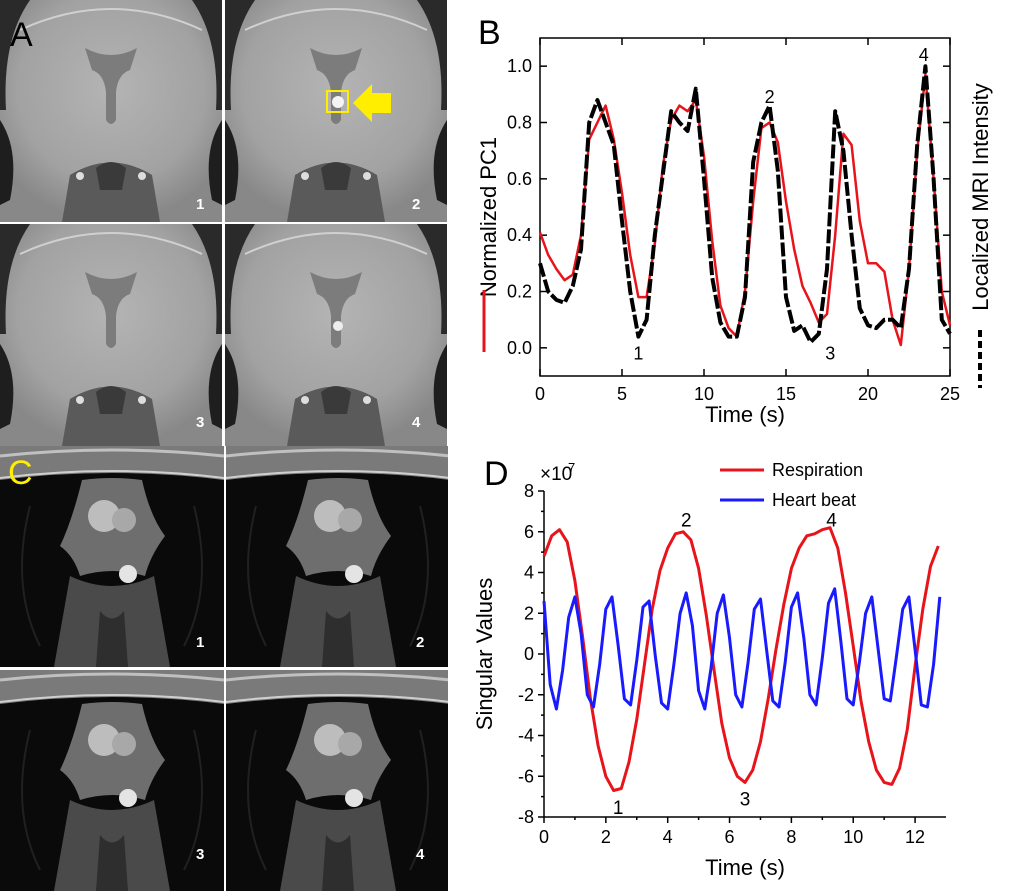 This screenshot has height=893, width=1024. What do you see at coordinates (519, 123) in the screenshot?
I see `y-tick-label: 0.8` at bounding box center [519, 123].